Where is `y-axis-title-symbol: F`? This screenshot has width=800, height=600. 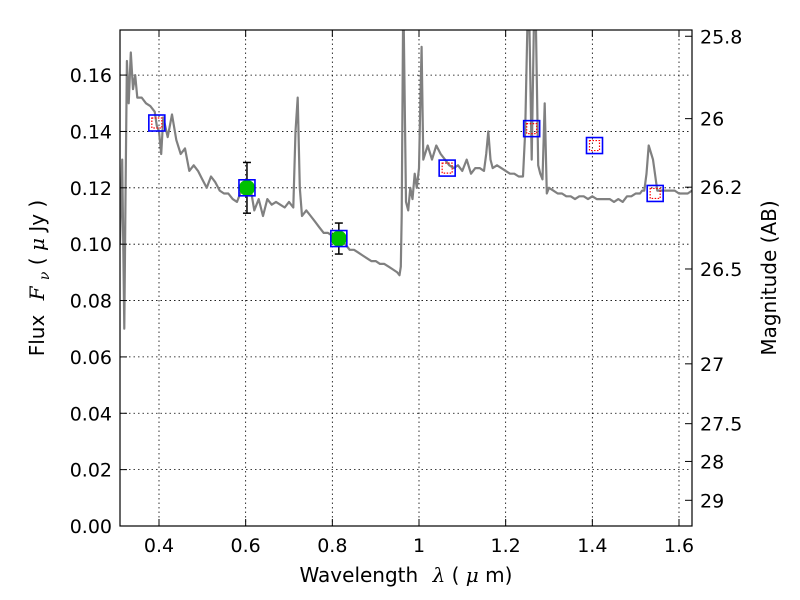 y-axis-title-symbol: F is located at coordinates (37, 293).